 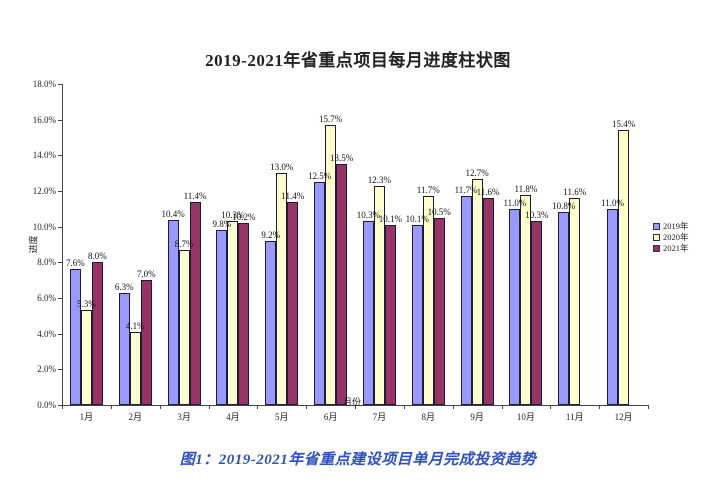 I want to click on bar-2021年-8月, so click(x=439, y=311).